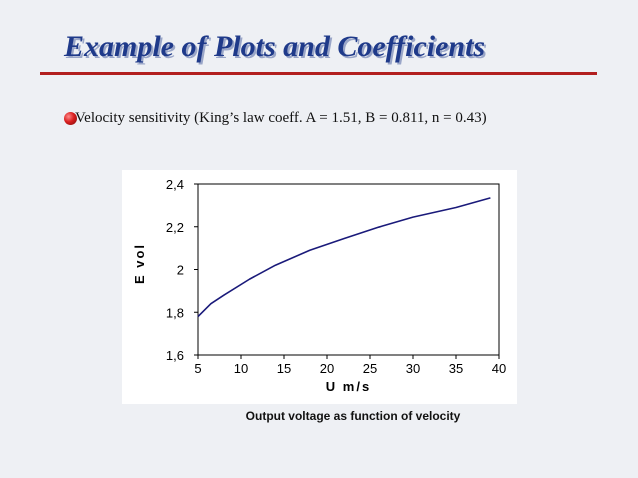 Image resolution: width=638 pixels, height=478 pixels. What do you see at coordinates (139, 263) in the screenshot?
I see `y-axis-label: E vol` at bounding box center [139, 263].